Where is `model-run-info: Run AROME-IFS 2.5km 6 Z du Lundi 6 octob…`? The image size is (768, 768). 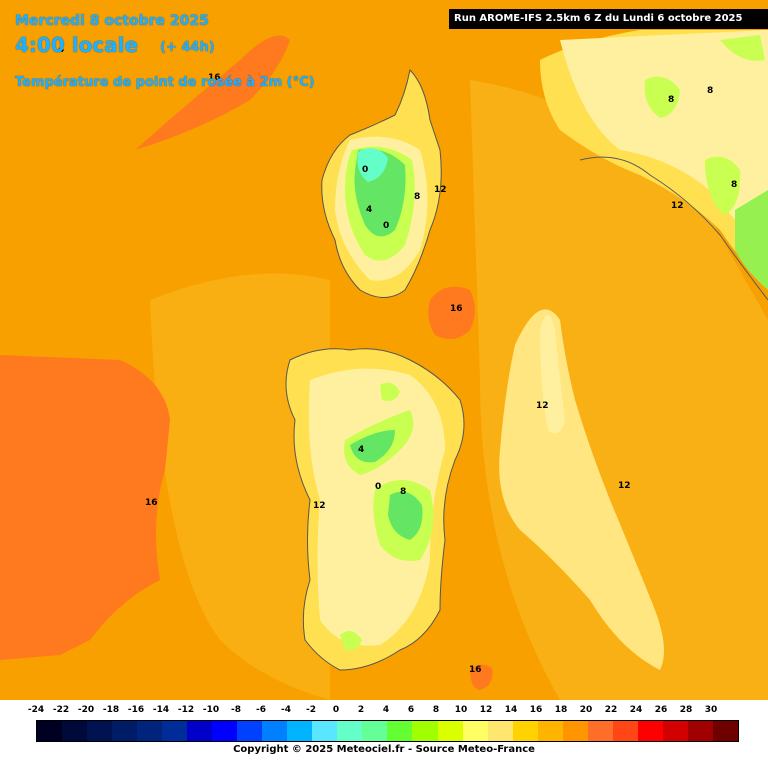 model-run-info: Run AROME-IFS 2.5km 6 Z du Lundi 6 octob… is located at coordinates (608, 19).